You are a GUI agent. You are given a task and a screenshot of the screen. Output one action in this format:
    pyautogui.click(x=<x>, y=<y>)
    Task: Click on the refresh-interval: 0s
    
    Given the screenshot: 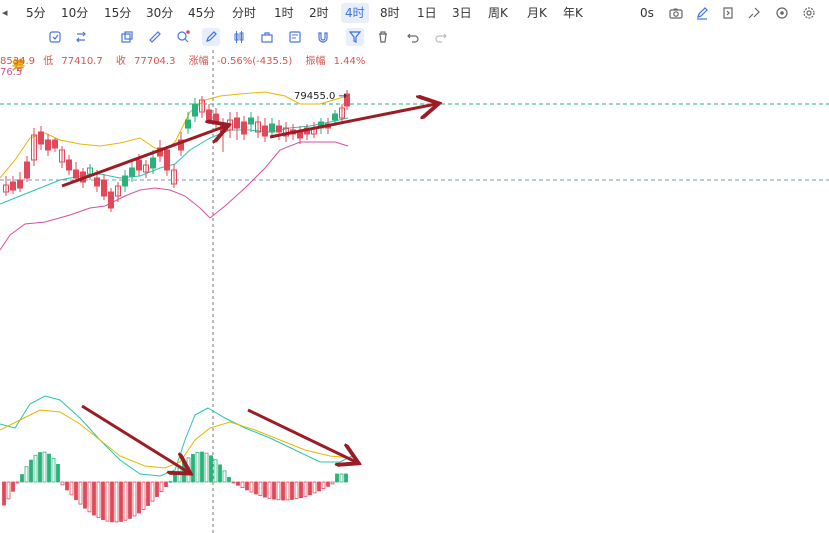 What is the action you would take?
    pyautogui.click(x=647, y=13)
    